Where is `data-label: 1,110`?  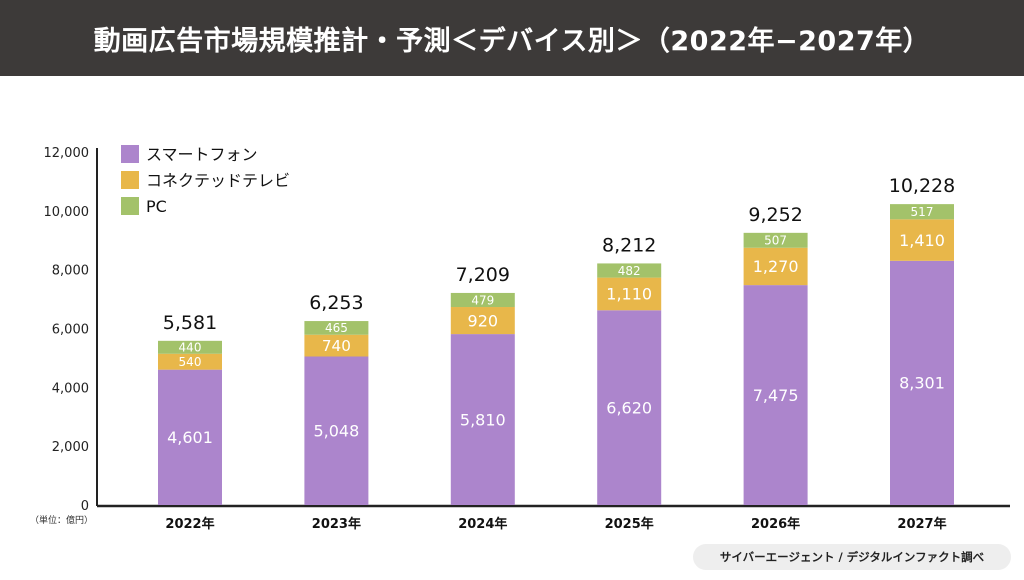
data-label: 1,110 is located at coordinates (629, 294).